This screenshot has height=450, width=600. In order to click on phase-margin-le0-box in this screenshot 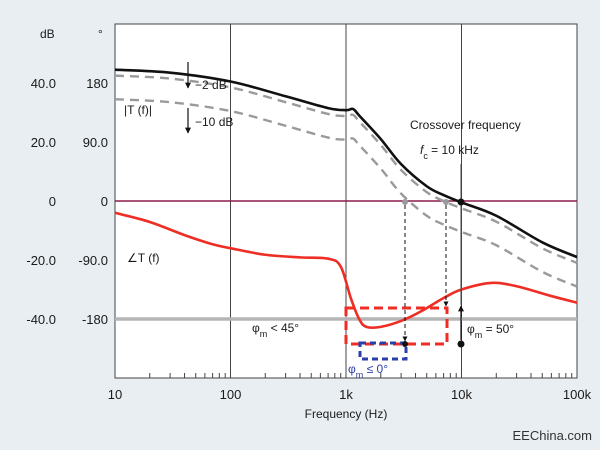, I will do `click(383, 351)`.